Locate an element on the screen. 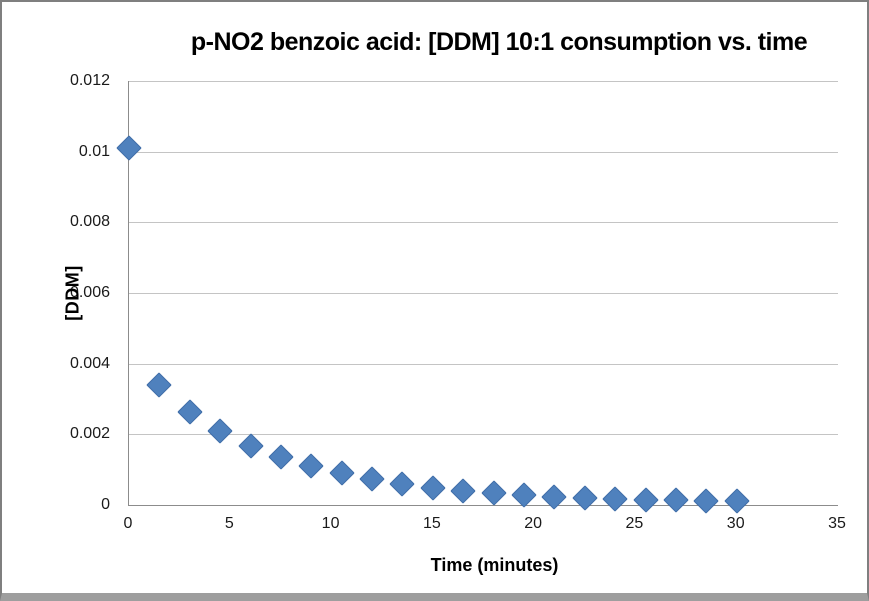 The image size is (869, 601). x-tick-label: 25 is located at coordinates (634, 523).